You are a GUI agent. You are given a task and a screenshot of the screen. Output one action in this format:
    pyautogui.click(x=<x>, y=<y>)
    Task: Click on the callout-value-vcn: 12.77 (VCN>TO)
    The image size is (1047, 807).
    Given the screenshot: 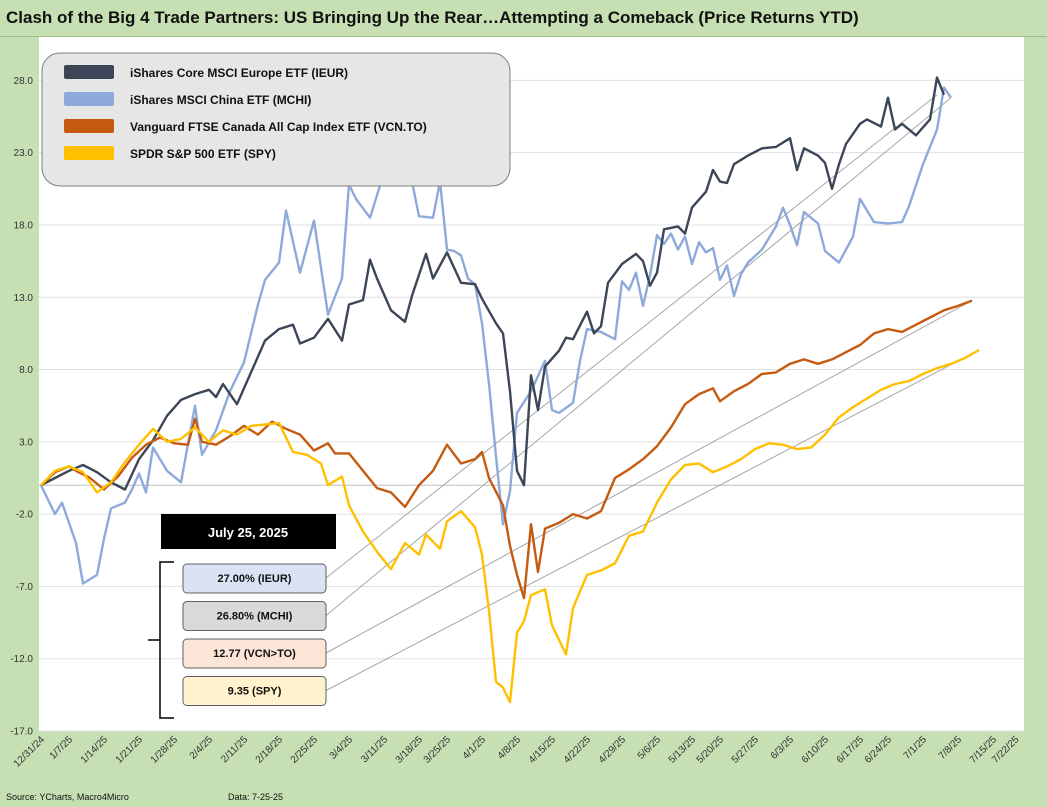 What is the action you would take?
    pyautogui.click(x=254, y=654)
    